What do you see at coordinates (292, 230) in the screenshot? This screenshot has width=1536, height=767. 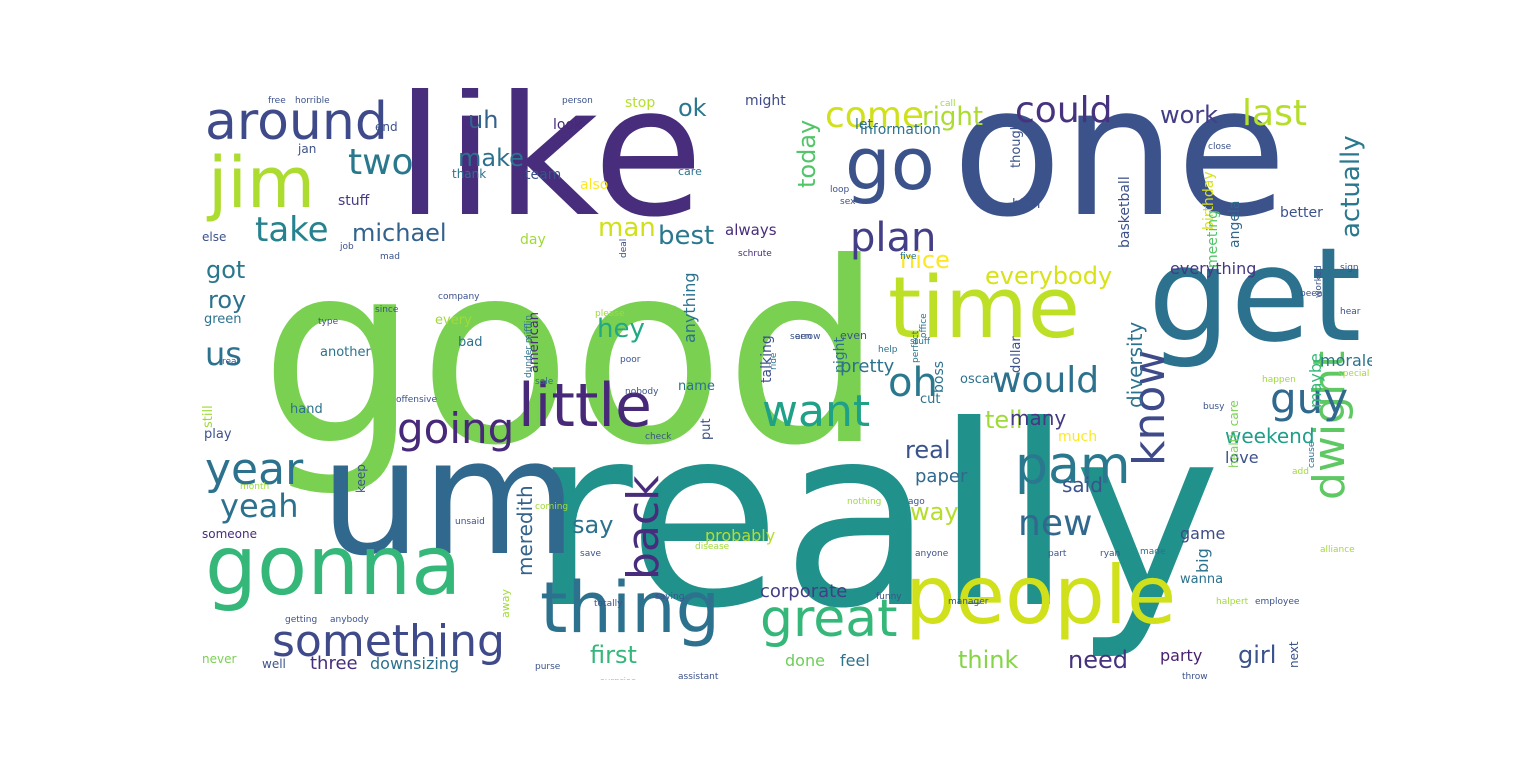 I see `word: take` at bounding box center [292, 230].